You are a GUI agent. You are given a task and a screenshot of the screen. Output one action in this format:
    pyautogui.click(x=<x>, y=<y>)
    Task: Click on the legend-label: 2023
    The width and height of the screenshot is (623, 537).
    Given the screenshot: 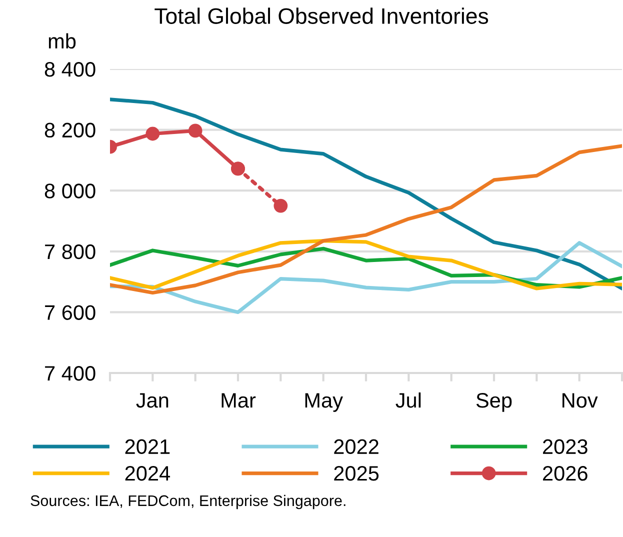 What is the action you would take?
    pyautogui.click(x=565, y=446)
    